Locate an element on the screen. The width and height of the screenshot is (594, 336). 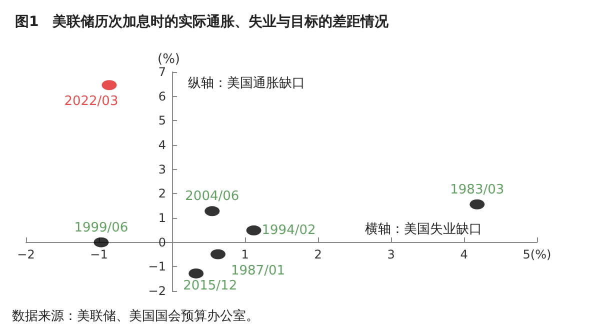
annotation: 1994/02 is located at coordinates (289, 230).